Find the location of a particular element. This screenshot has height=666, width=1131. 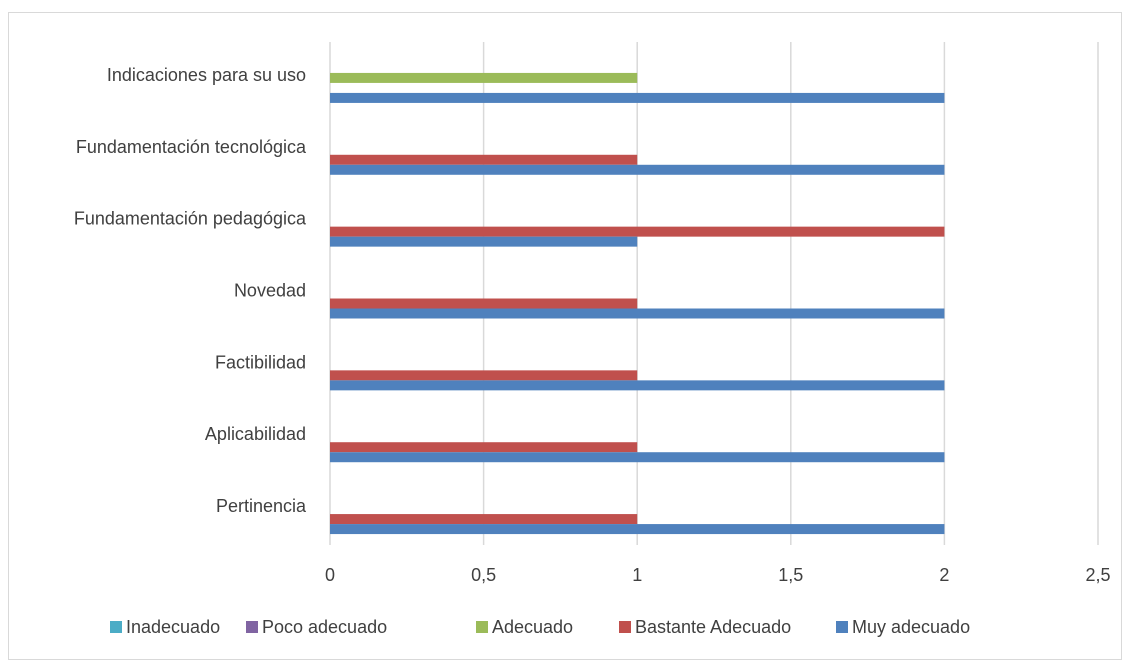

x-tick-label: 1 is located at coordinates (637, 575).